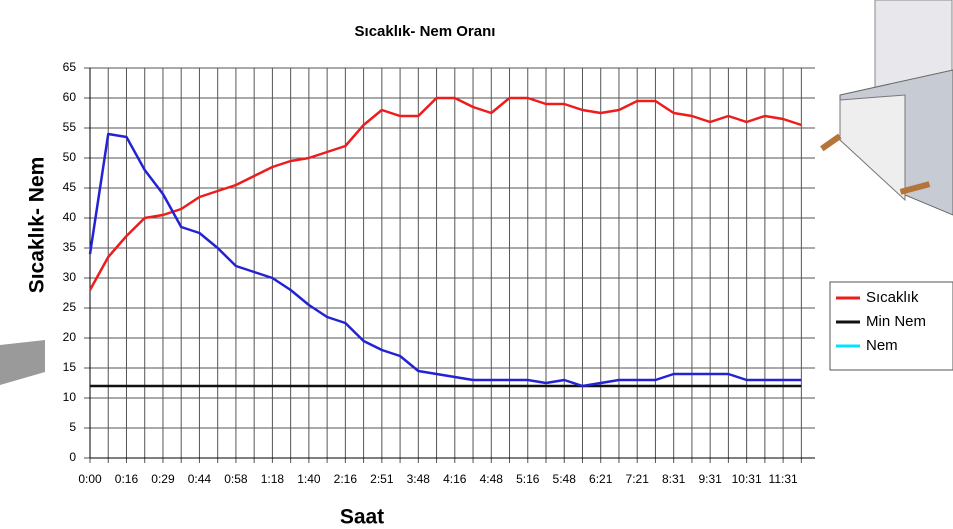 This screenshot has height=529, width=953. Describe the element at coordinates (309, 479) in the screenshot. I see `x-tick-label: 1:40` at that location.